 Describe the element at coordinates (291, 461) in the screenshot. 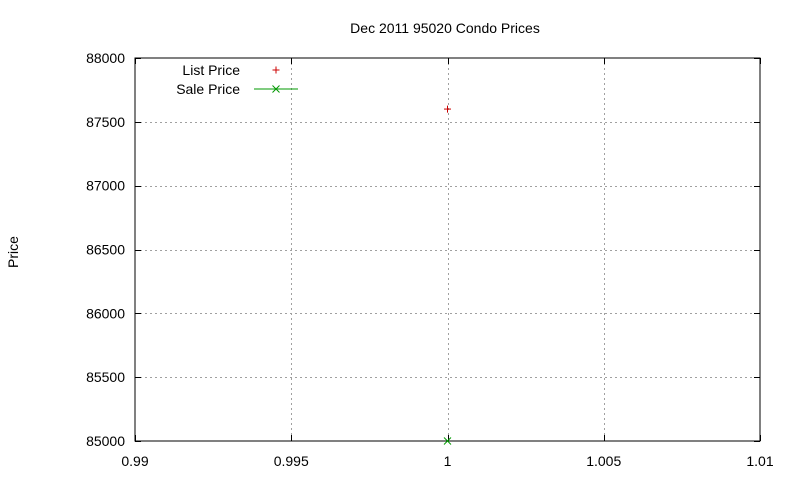

I see `x-tick-label: 0.995` at that location.